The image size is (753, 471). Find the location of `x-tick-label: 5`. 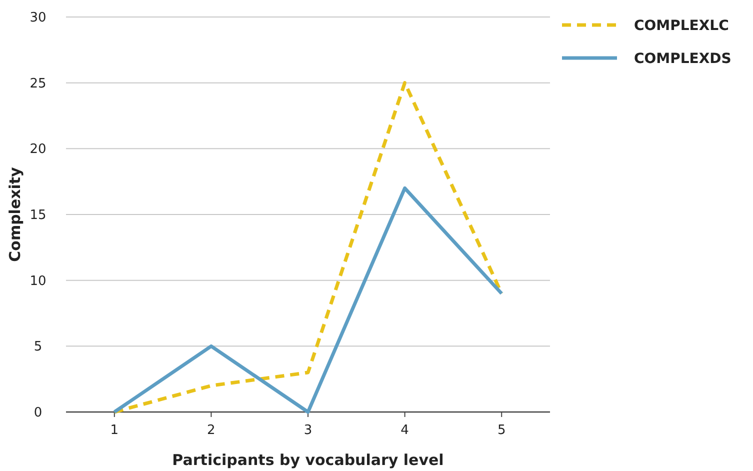

x-tick-label: 5 is located at coordinates (501, 430).